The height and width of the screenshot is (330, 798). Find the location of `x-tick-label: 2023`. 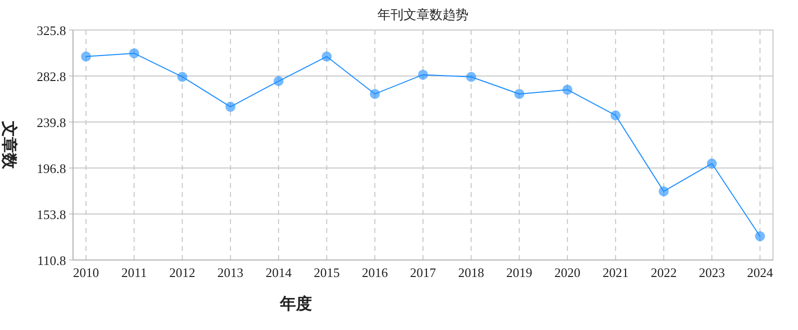

x-tick-label: 2023 is located at coordinates (711, 272).